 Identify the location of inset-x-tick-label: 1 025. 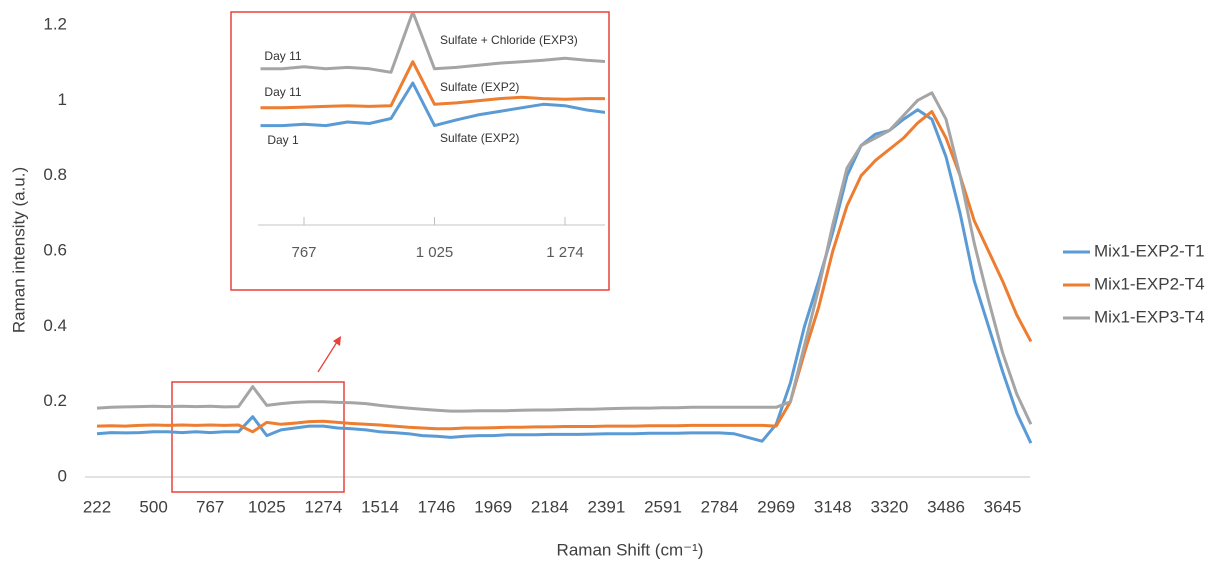
(435, 252).